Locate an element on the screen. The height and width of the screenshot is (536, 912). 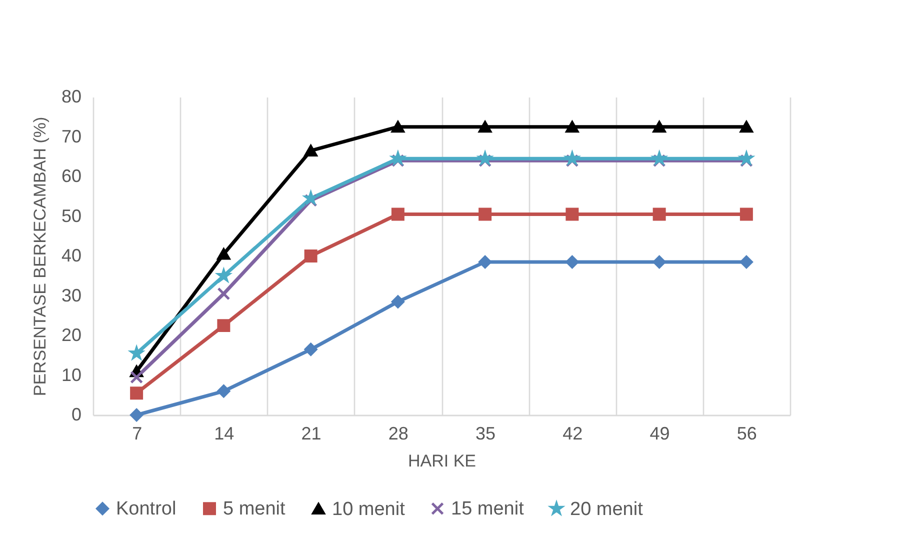
x-tick-label: 21 is located at coordinates (311, 434).